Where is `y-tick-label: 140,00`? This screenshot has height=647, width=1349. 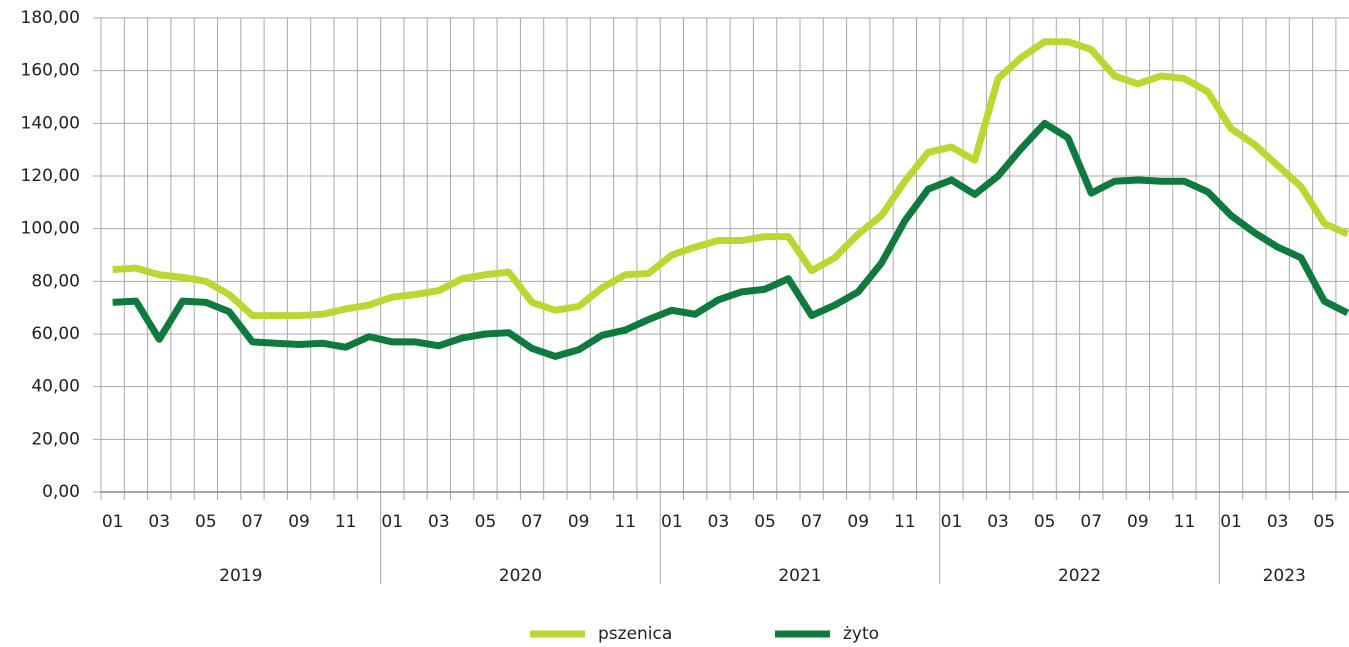
y-tick-label: 140,00 is located at coordinates (50, 123).